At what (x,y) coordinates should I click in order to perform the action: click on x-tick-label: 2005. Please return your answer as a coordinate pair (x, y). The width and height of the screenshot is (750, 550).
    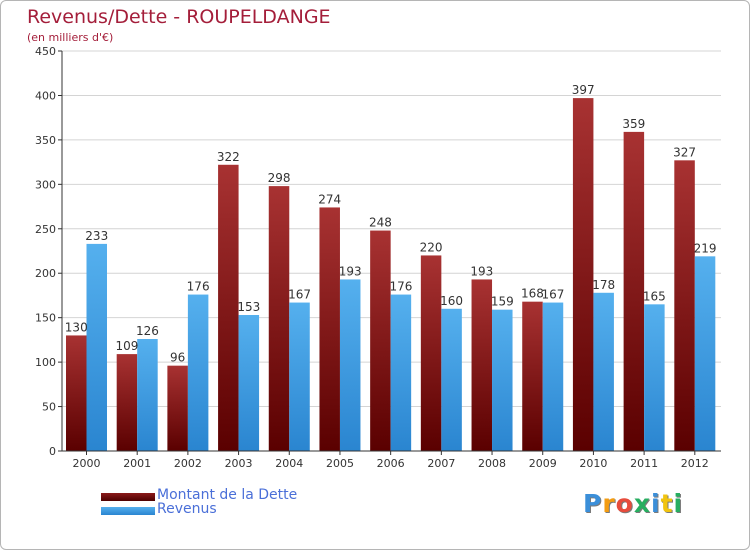
    Looking at the image, I should click on (340, 463).